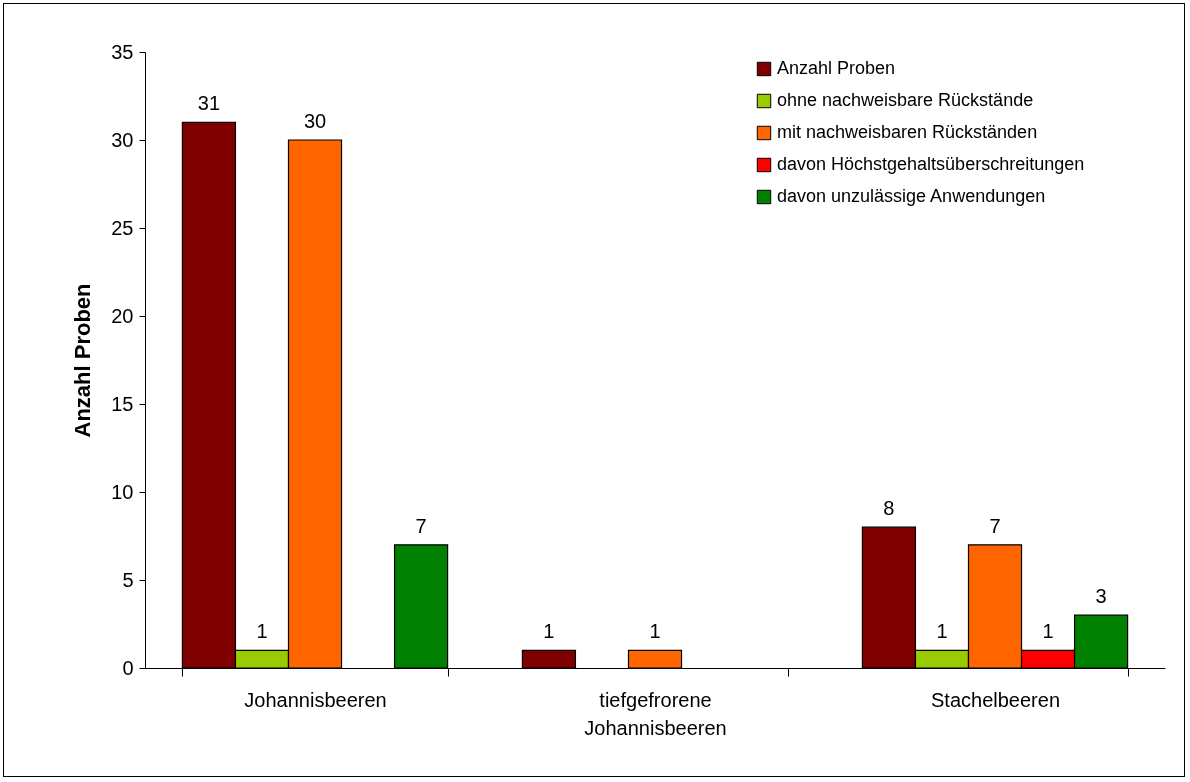  Describe the element at coordinates (315, 121) in the screenshot. I see `data-label: 30` at that location.